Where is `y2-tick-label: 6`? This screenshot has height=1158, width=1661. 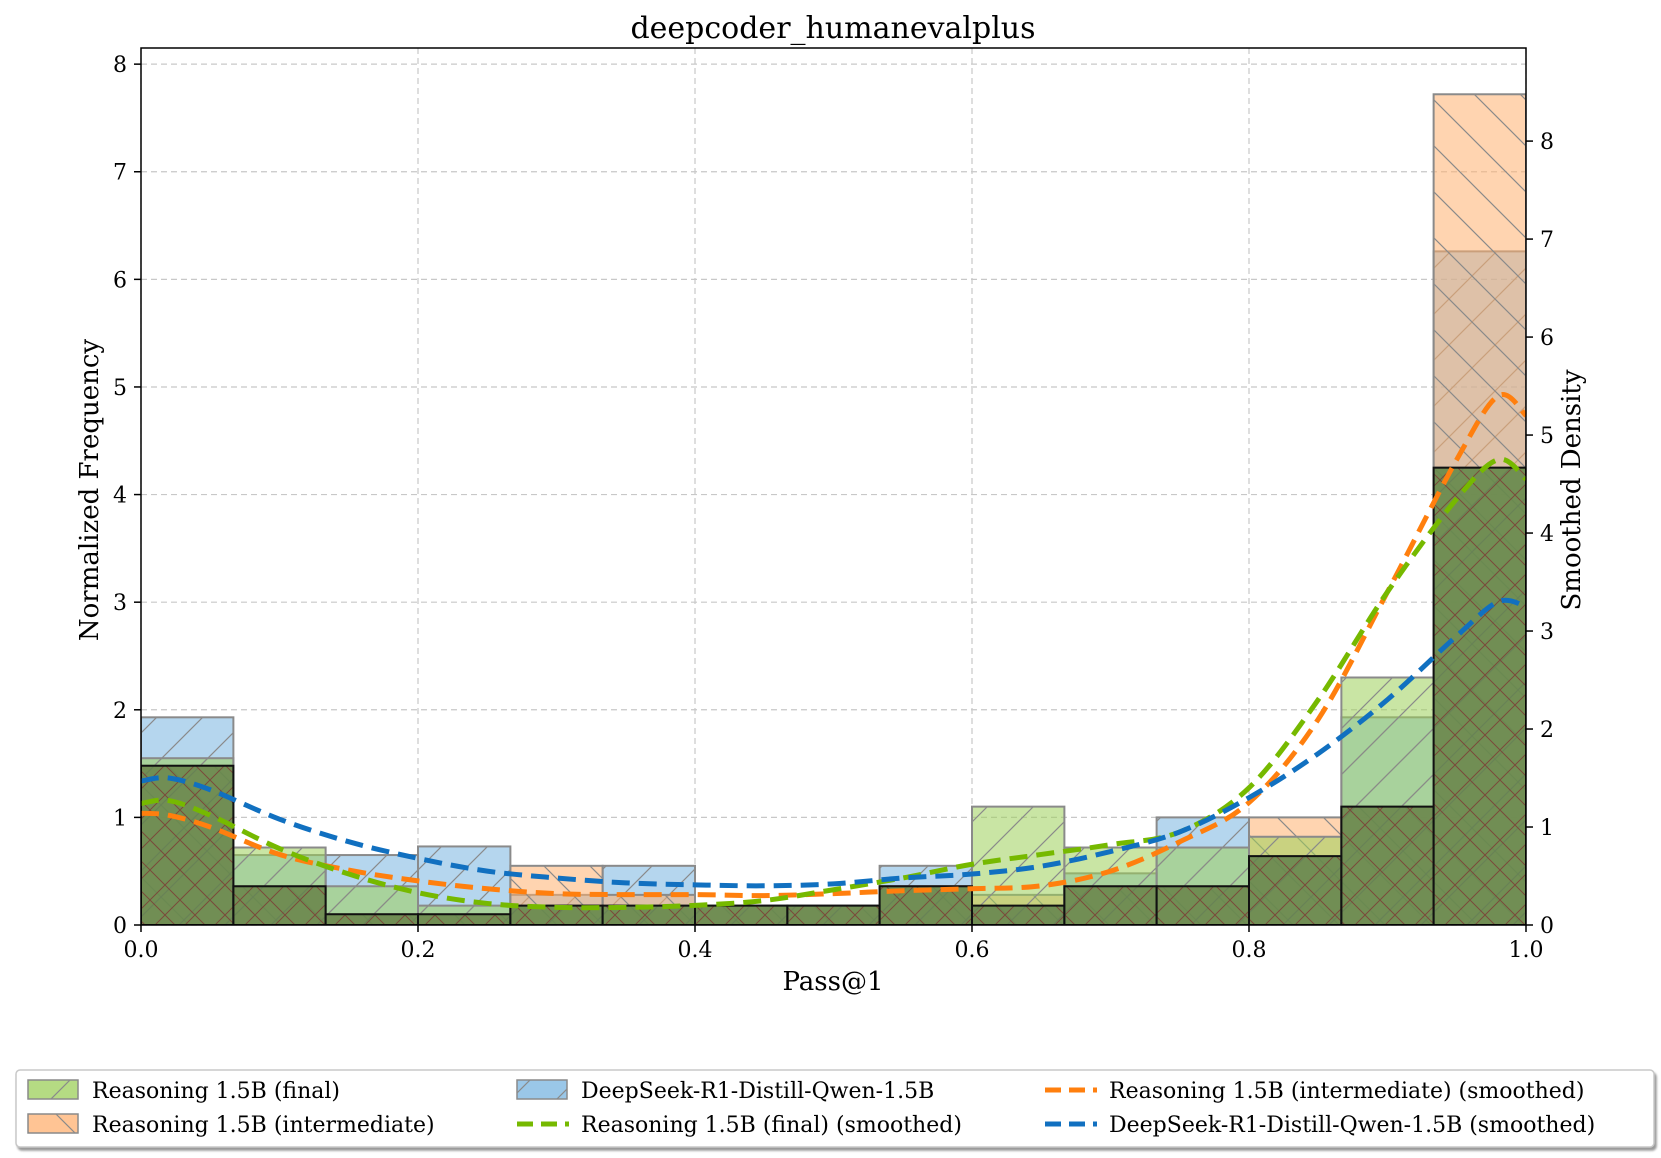
y2-tick-label: 6 is located at coordinates (1547, 338).